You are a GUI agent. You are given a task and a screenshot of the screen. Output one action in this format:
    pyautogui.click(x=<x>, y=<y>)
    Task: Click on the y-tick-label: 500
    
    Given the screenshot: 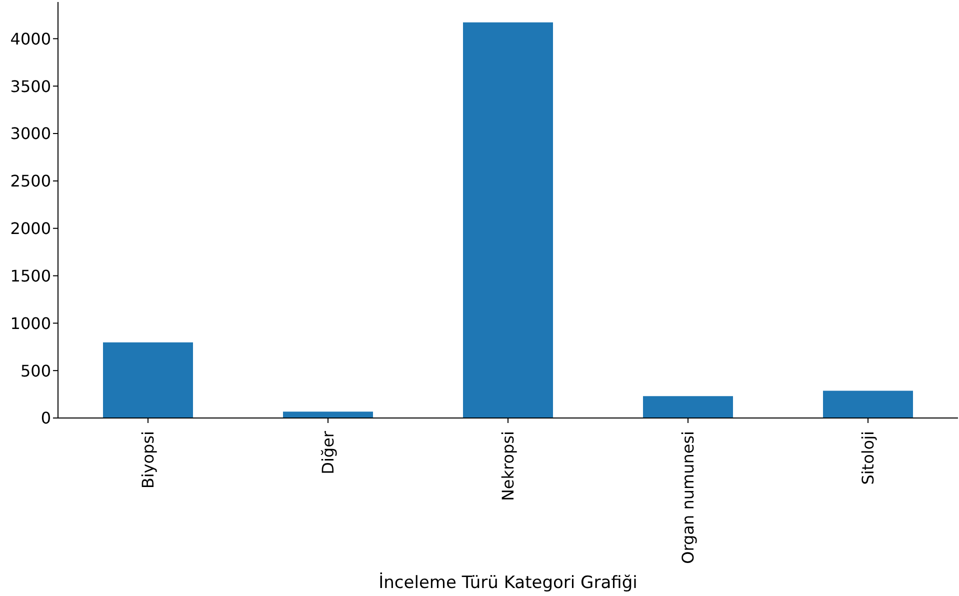 What is the action you would take?
    pyautogui.click(x=35, y=370)
    